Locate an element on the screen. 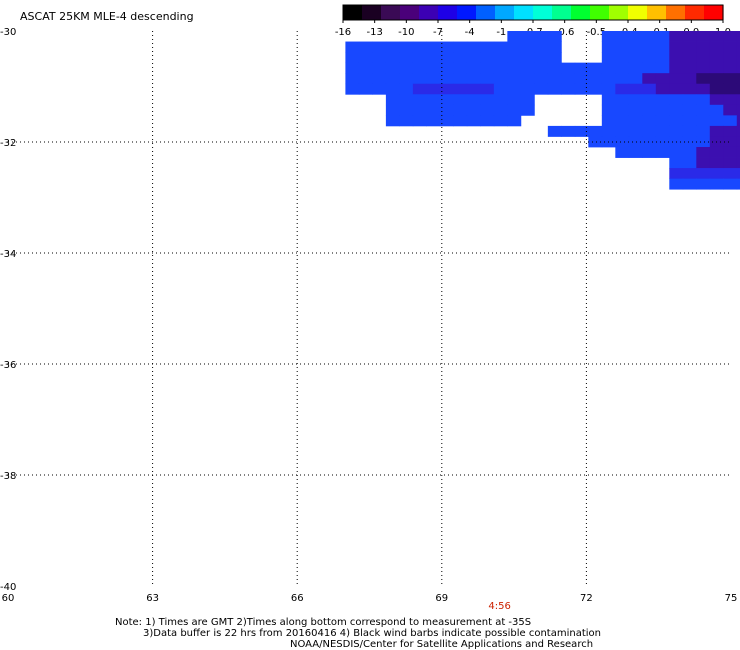 Image resolution: width=740 pixels, height=650 pixels. colorbar-tick-label: -16 is located at coordinates (343, 32).